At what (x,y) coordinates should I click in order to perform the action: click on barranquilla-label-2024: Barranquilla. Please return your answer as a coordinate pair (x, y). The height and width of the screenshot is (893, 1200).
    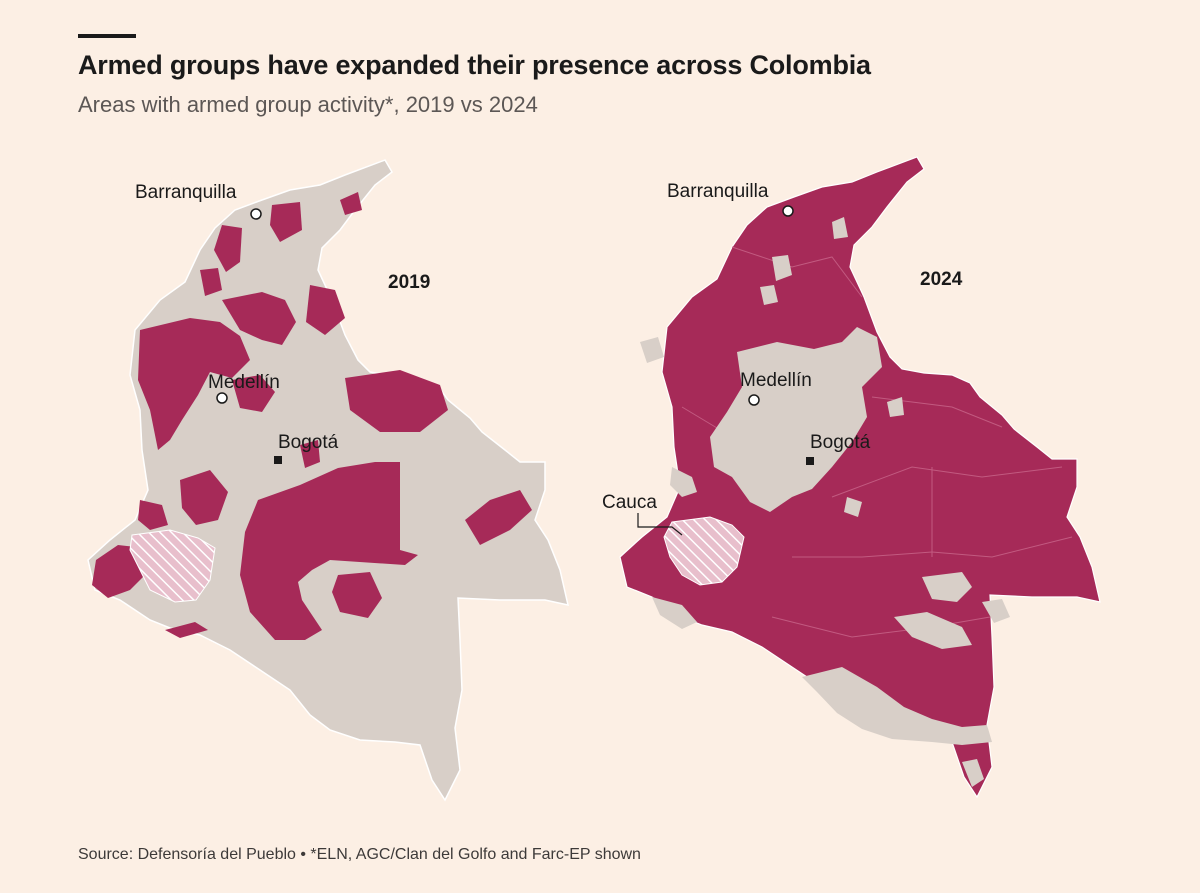
    Looking at the image, I should click on (718, 191).